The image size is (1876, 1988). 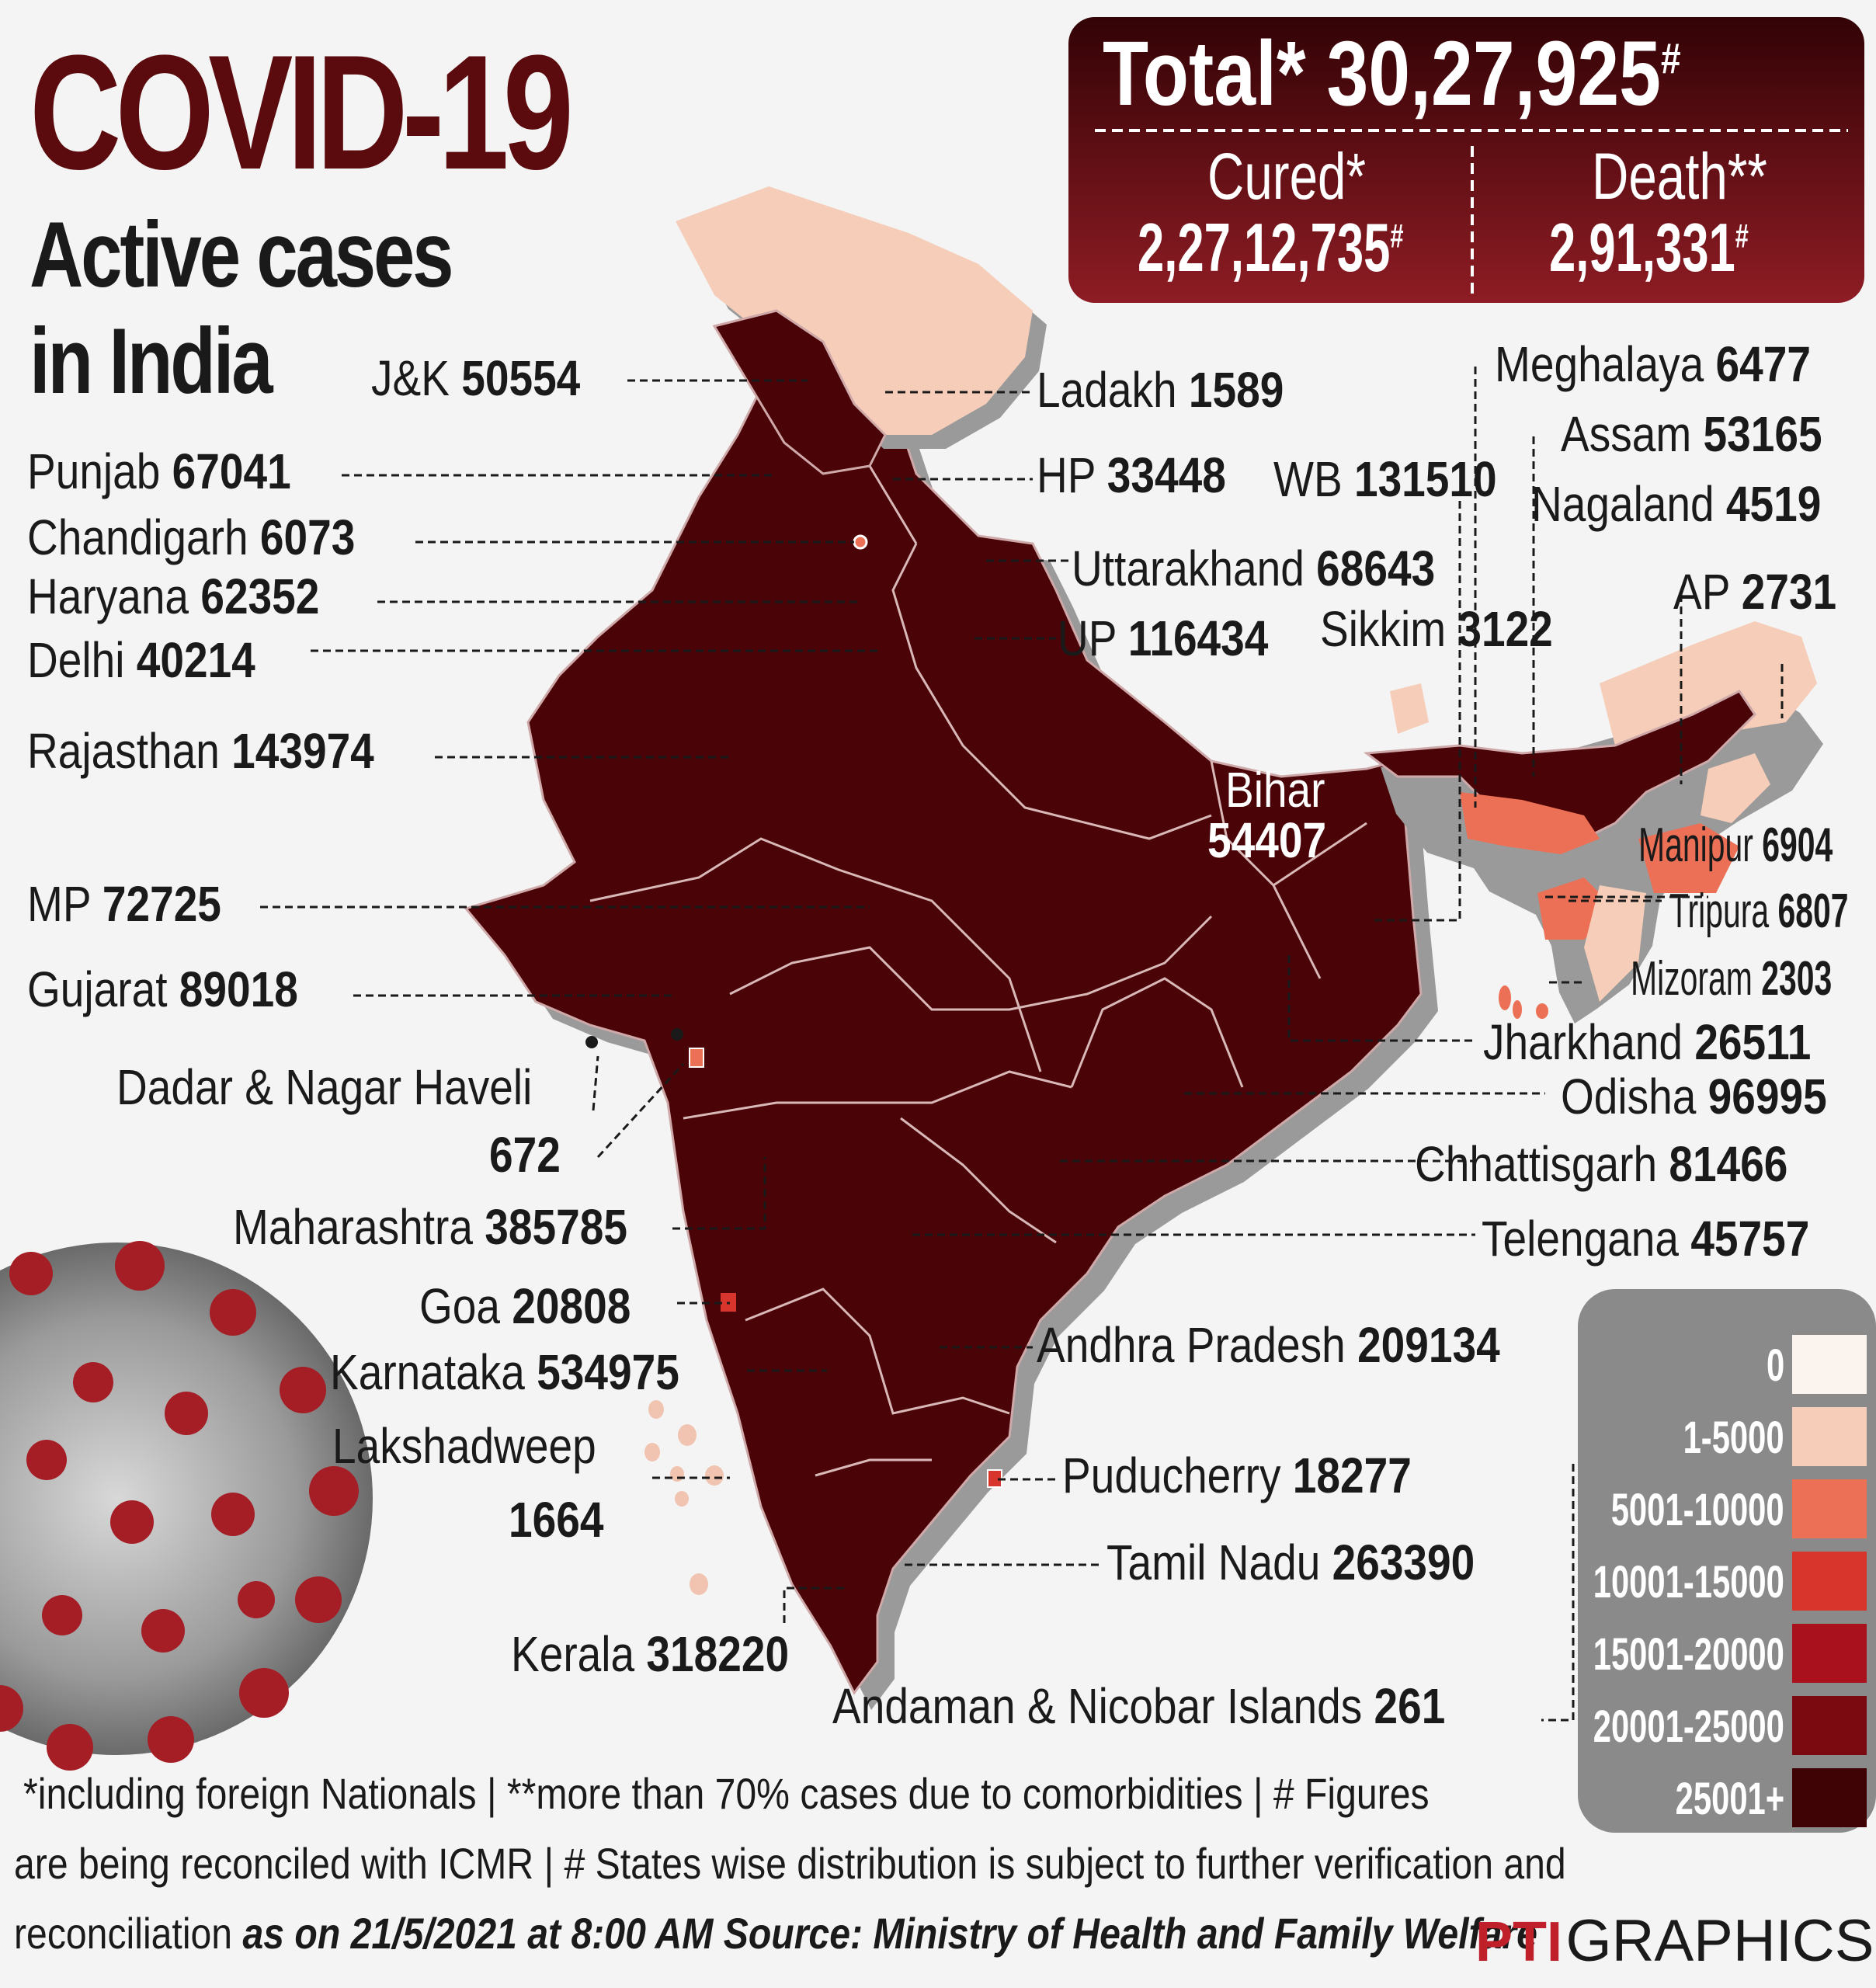 I want to click on label-rajasthan: Rajasthan 143974, so click(x=200, y=751).